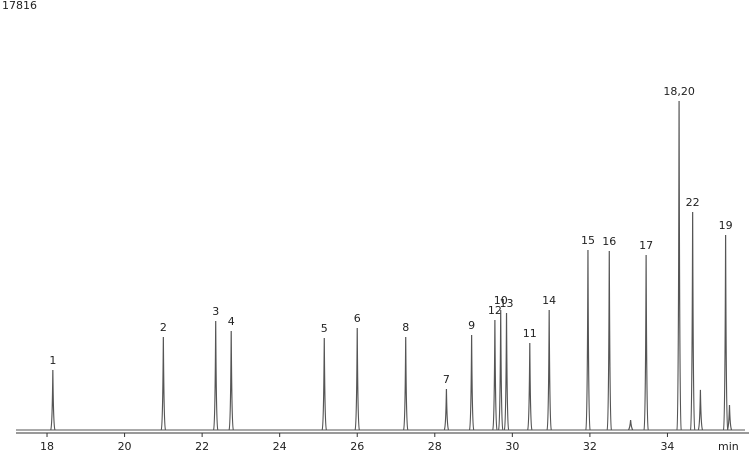 The height and width of the screenshot is (452, 750). I want to click on peak-label: 8, so click(405, 327).